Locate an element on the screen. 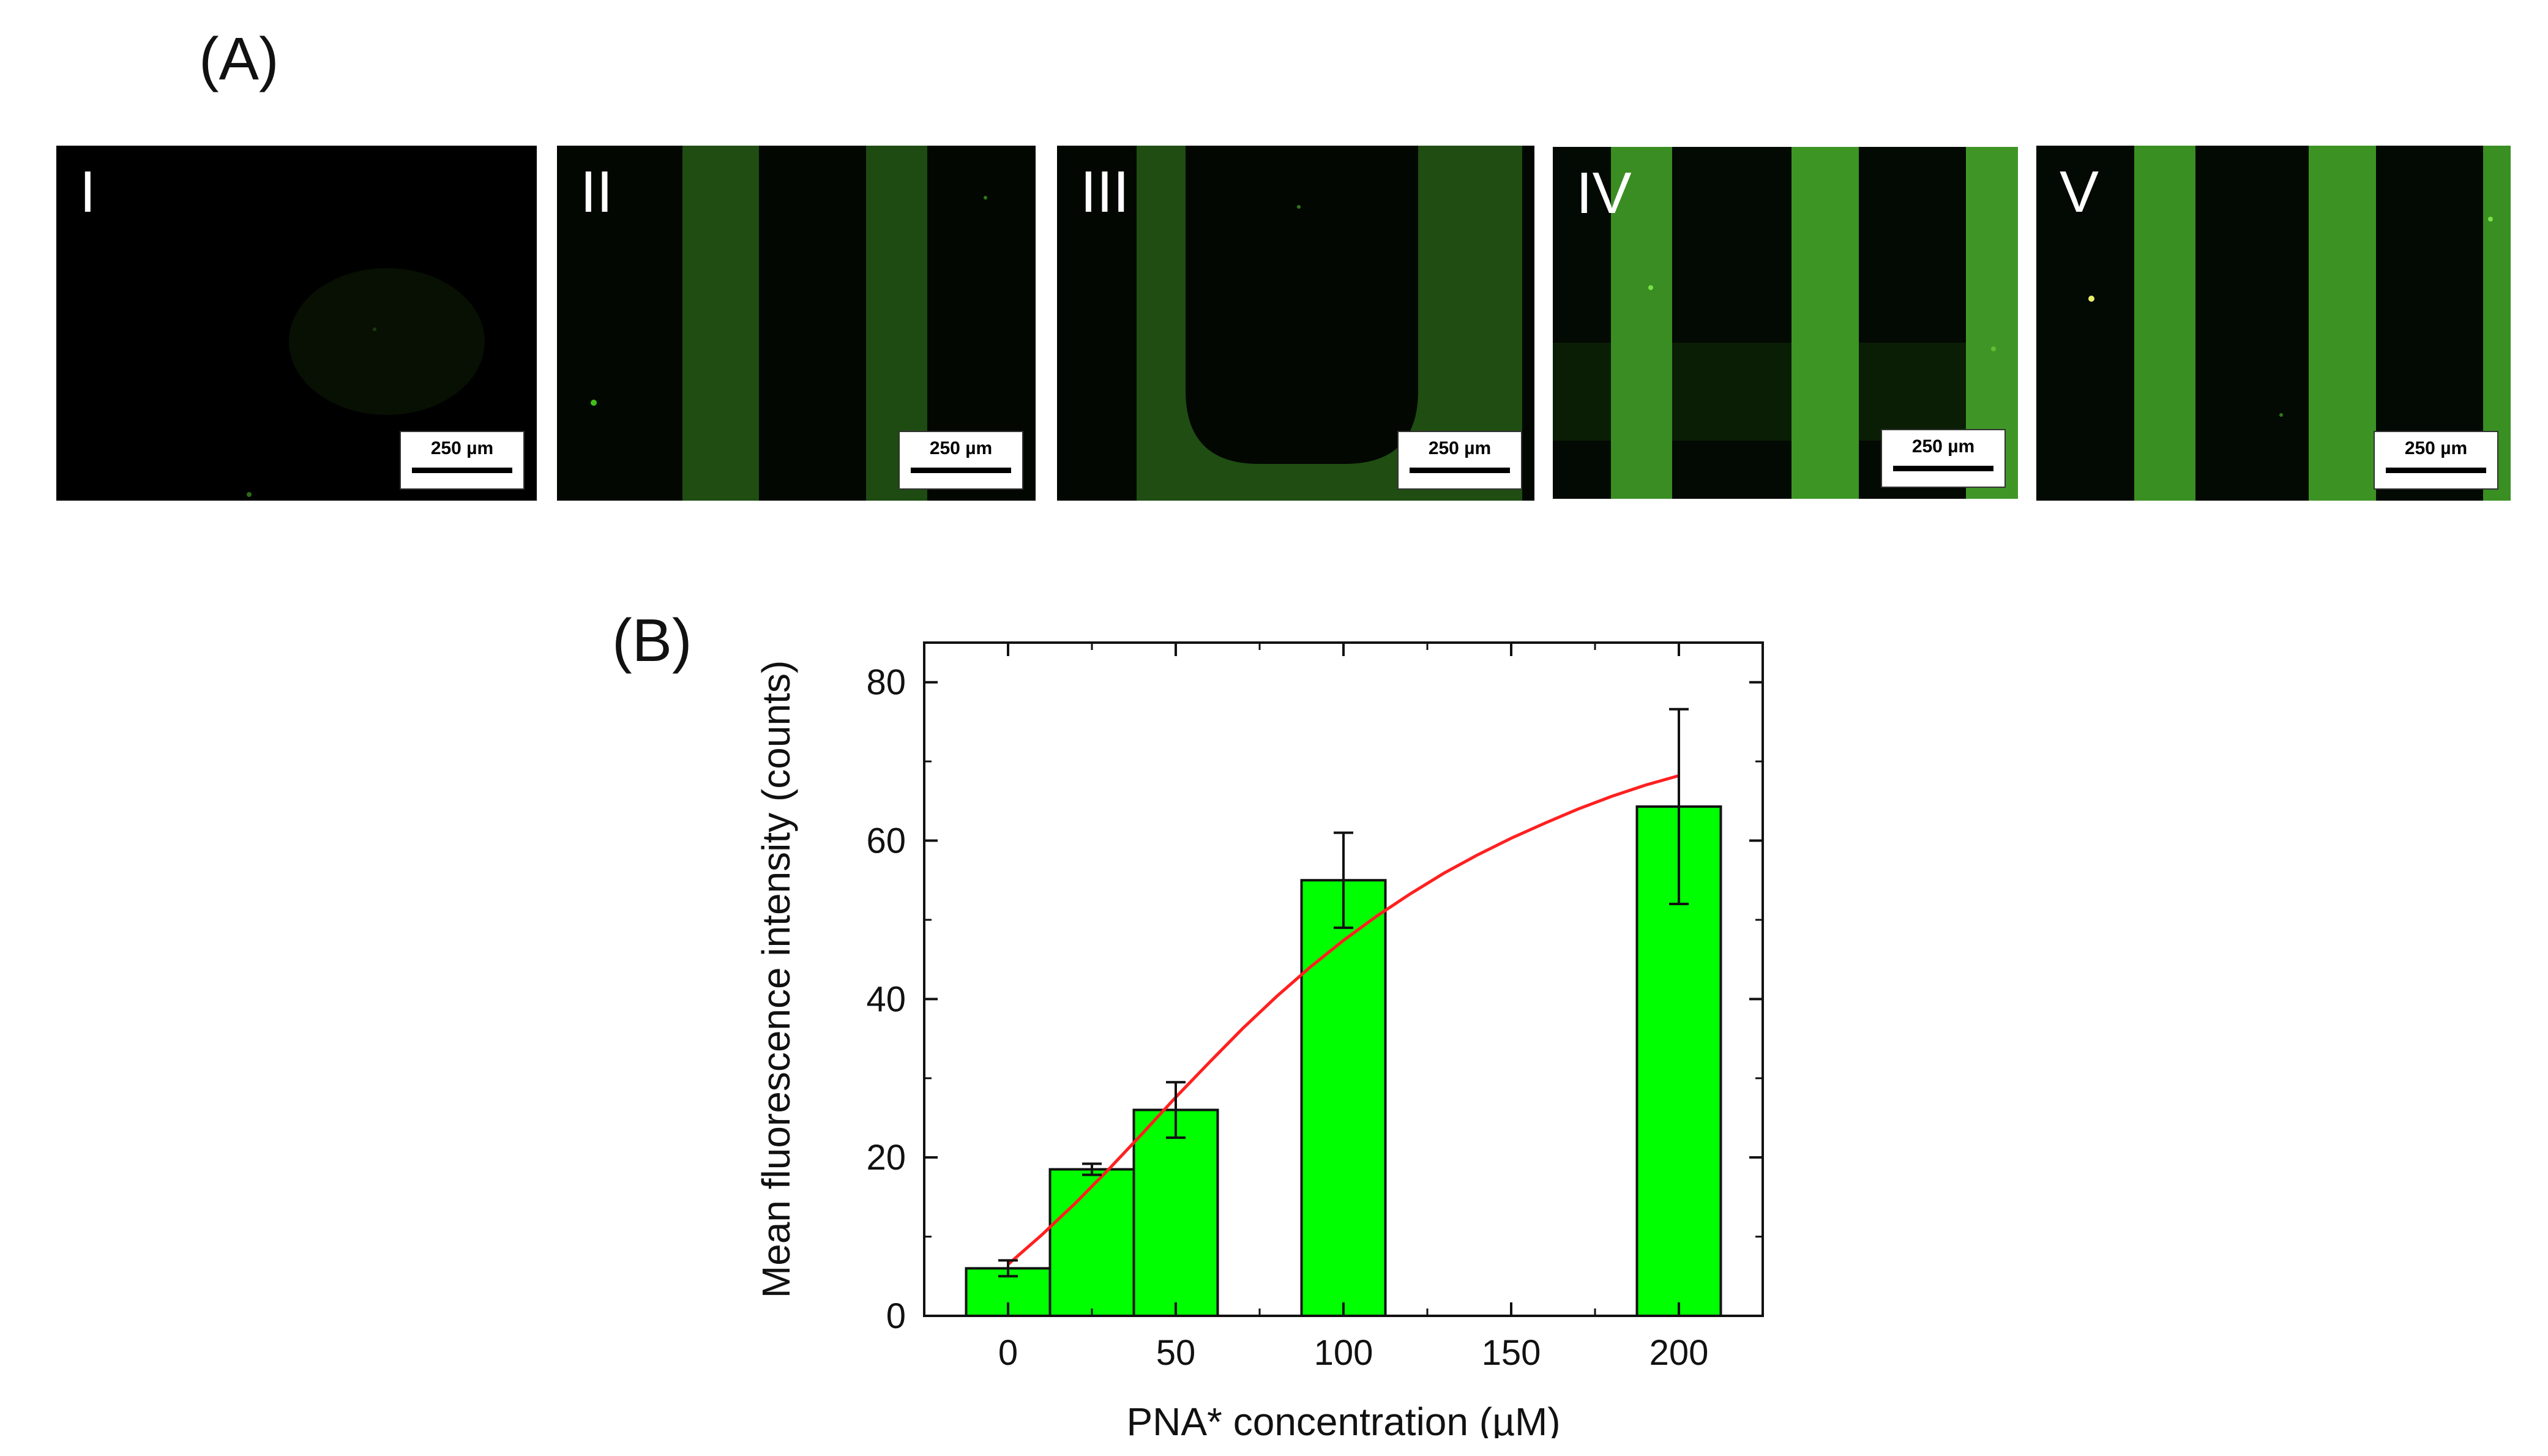 This screenshot has height=1456, width=2548. x-tick-label-0: 0 is located at coordinates (1008, 1353).